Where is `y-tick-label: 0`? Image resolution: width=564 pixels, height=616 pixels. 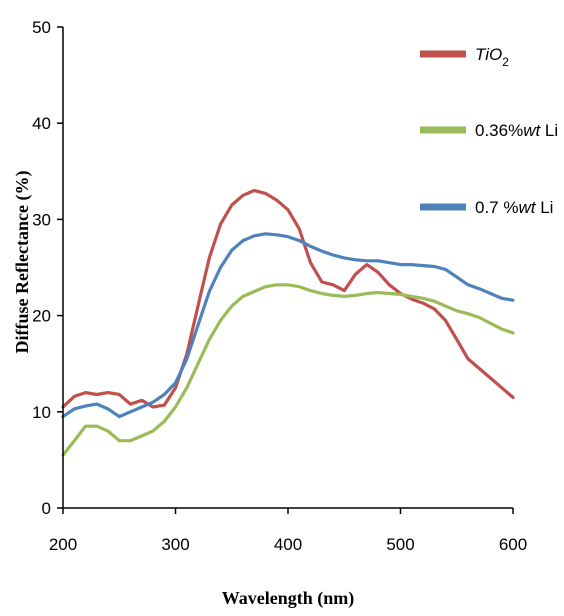
y-tick-label: 0 is located at coordinates (46, 508).